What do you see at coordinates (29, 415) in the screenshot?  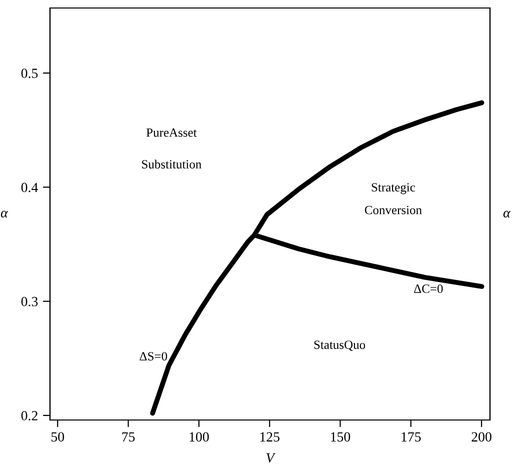 I see `y-tick-label: 0.2` at bounding box center [29, 415].